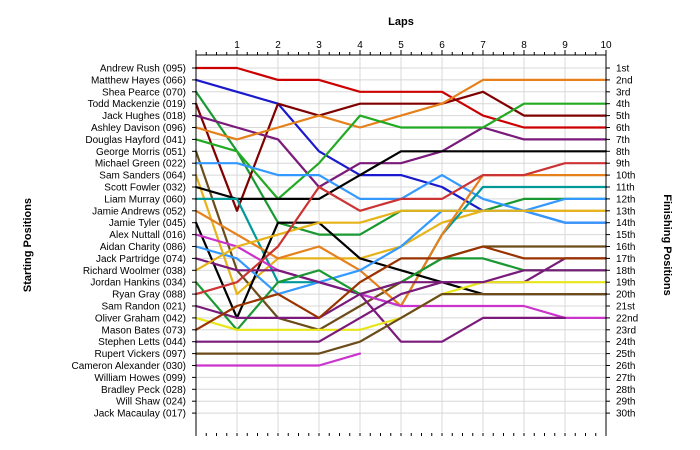 This screenshot has height=450, width=700. Describe the element at coordinates (134, 271) in the screenshot. I see `starting-position-label: Richard Woolmer (038)` at that location.